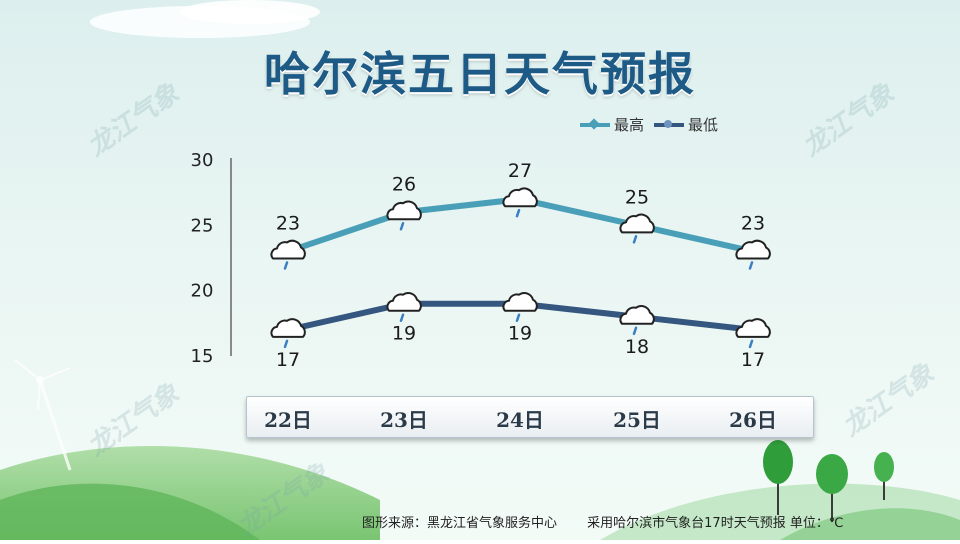 Image resolution: width=960 pixels, height=544 pixels. Describe the element at coordinates (612, 124) in the screenshot. I see `legend-item-high: 最高` at that location.